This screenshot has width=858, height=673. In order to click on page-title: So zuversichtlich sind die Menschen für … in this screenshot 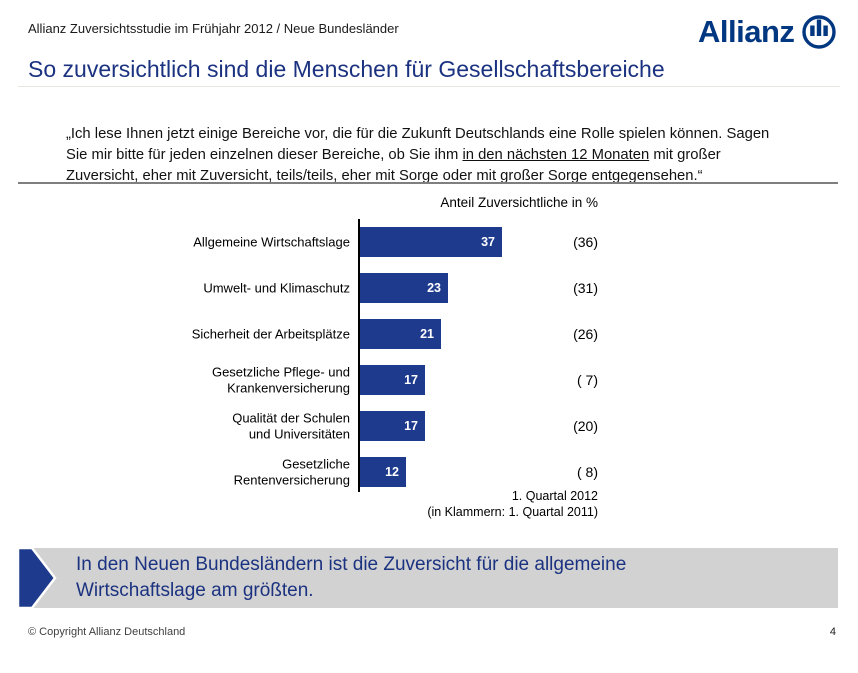, I will do `click(346, 69)`.